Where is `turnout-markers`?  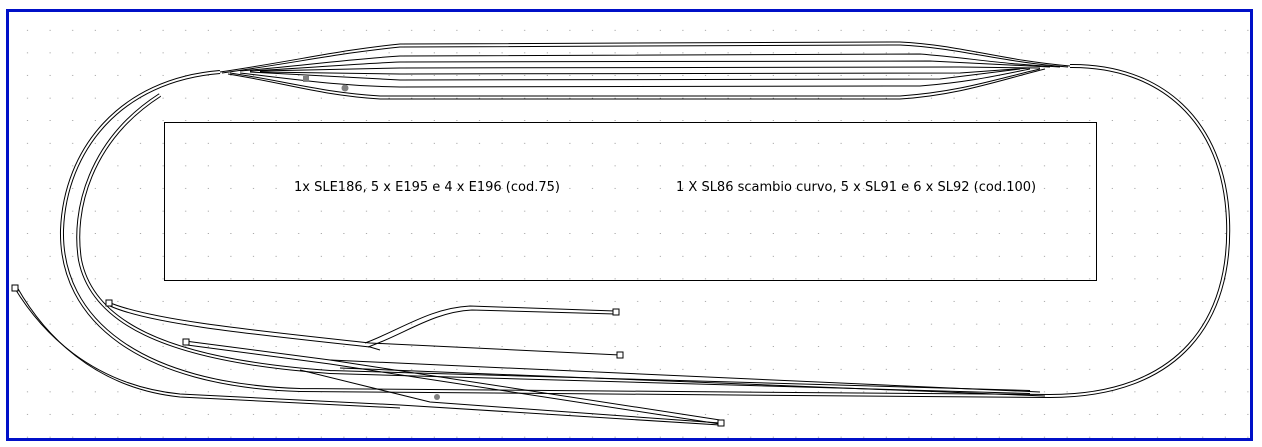
turnout-markers is located at coordinates (371, 238).